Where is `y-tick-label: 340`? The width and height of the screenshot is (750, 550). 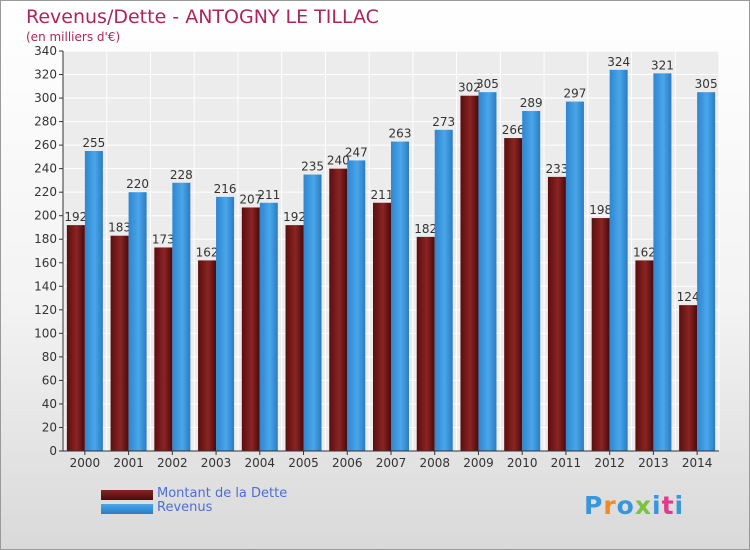
y-tick-label: 340 is located at coordinates (45, 51).